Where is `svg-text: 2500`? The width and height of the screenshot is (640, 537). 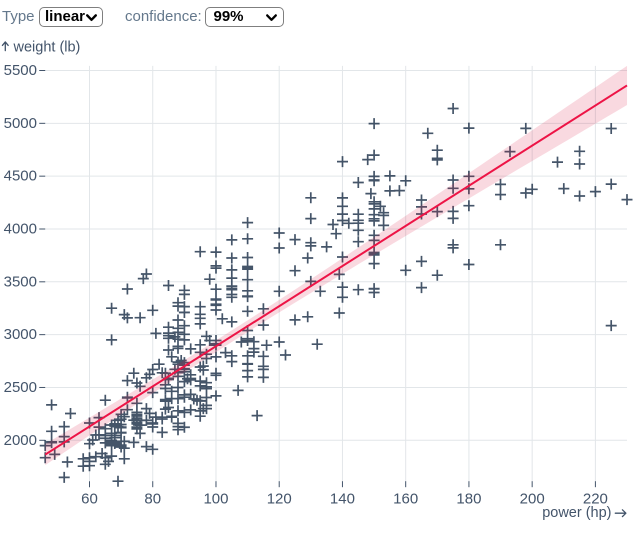
svg-text: 2500 is located at coordinates (20, 387).